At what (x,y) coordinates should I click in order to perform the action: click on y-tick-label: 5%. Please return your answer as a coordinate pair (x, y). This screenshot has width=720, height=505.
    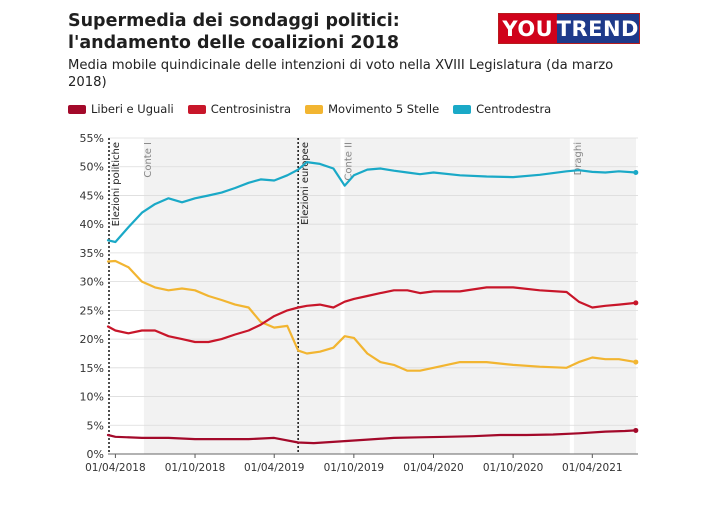
    Looking at the image, I should click on (95, 425).